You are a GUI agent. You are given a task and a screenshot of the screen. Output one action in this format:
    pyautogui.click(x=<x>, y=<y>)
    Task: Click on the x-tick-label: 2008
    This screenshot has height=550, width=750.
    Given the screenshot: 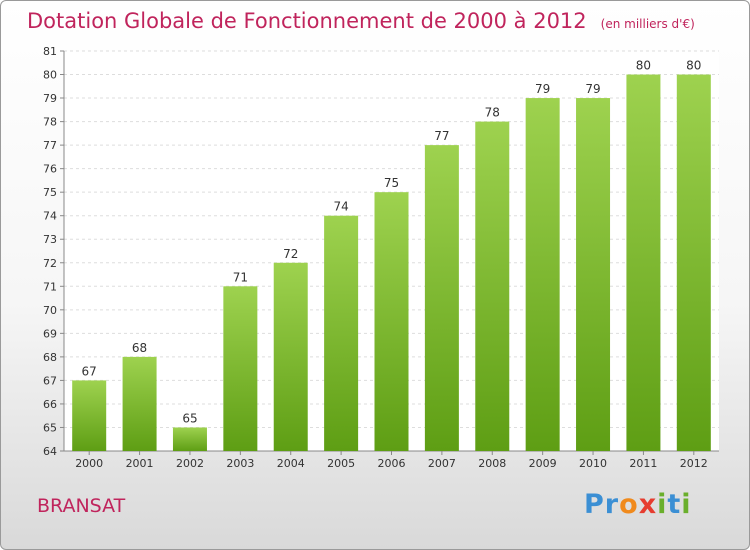 What is the action you would take?
    pyautogui.click(x=492, y=463)
    